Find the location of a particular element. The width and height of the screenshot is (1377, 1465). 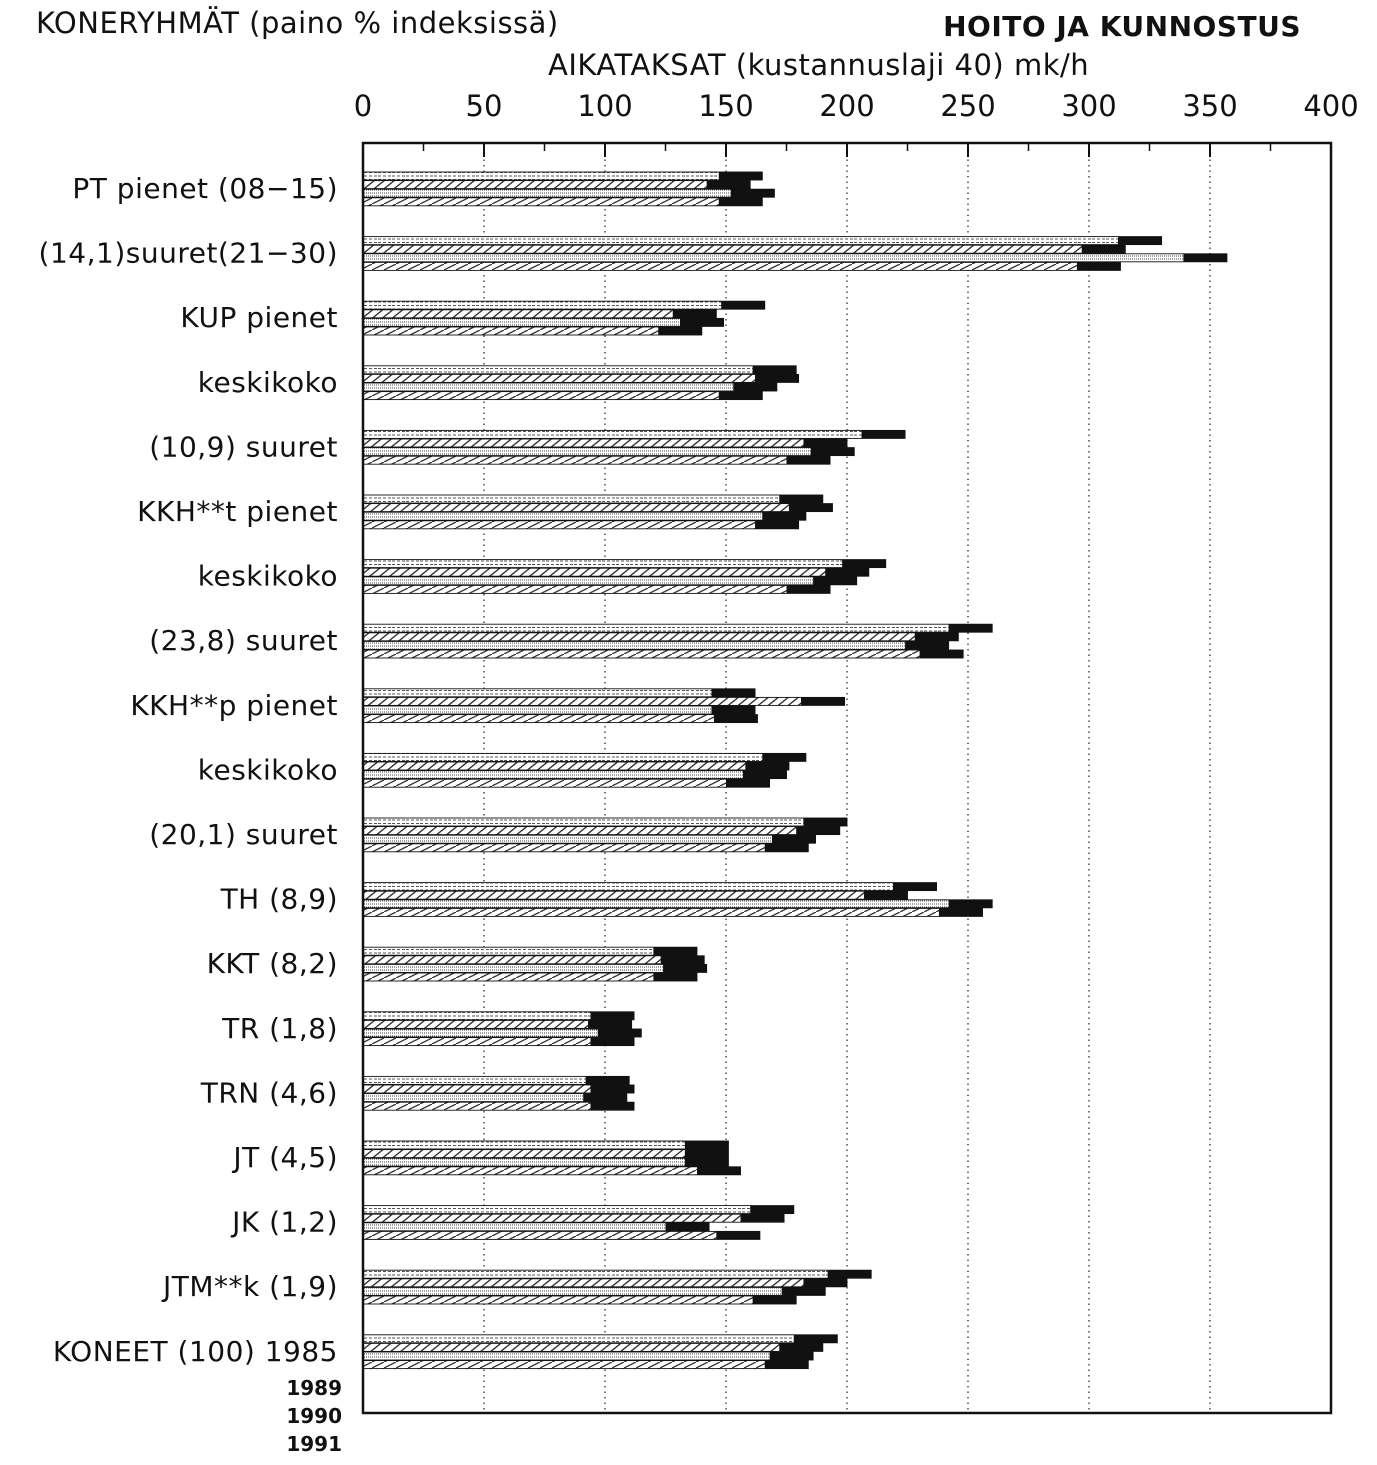

category-label: TRN (4,6) is located at coordinates (269, 1092).